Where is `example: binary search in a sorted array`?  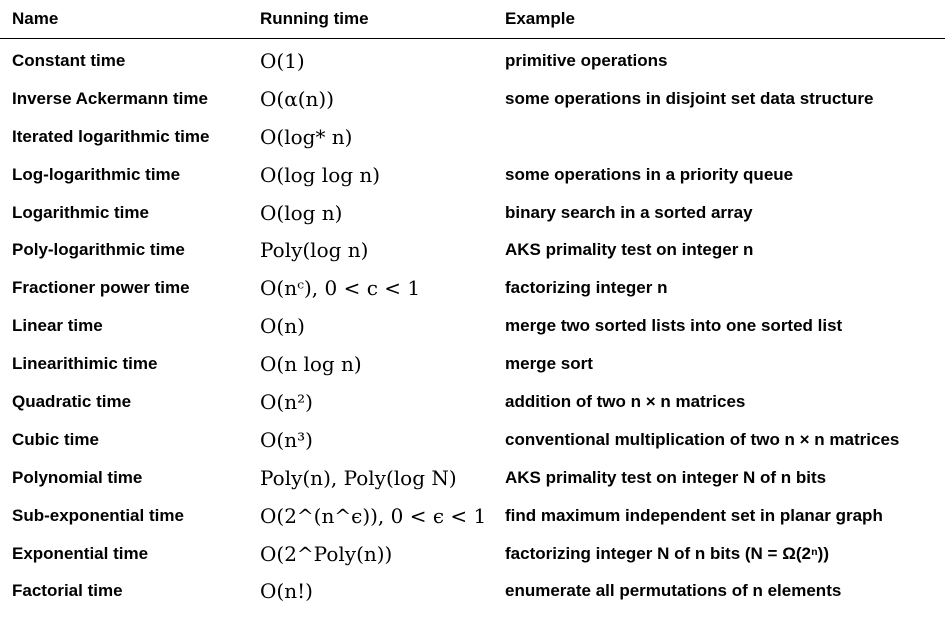
example: binary search in a sorted array is located at coordinates (629, 212).